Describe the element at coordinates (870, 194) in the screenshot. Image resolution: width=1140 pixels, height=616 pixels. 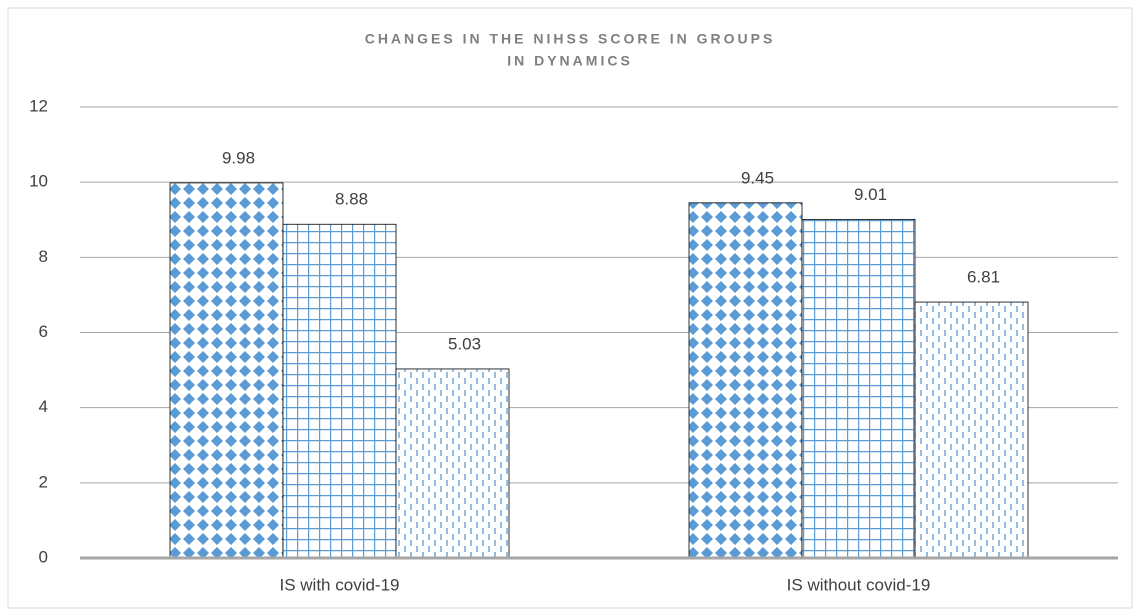
I see `value-label: 9.01` at that location.